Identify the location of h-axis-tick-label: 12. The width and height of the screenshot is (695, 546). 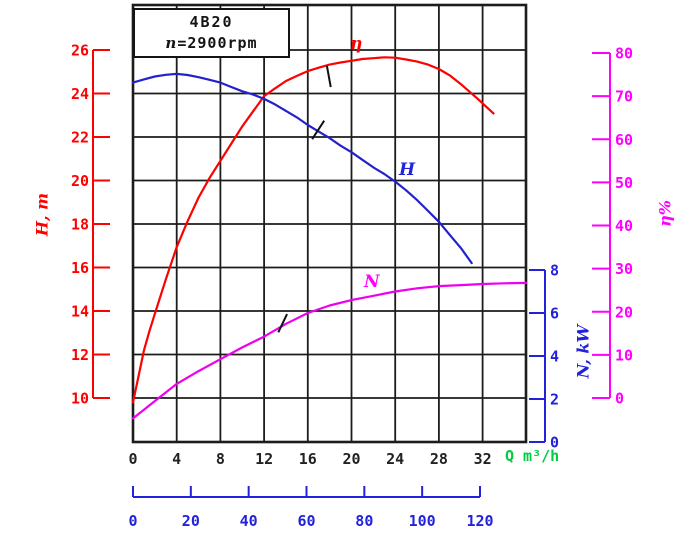
(80, 355).